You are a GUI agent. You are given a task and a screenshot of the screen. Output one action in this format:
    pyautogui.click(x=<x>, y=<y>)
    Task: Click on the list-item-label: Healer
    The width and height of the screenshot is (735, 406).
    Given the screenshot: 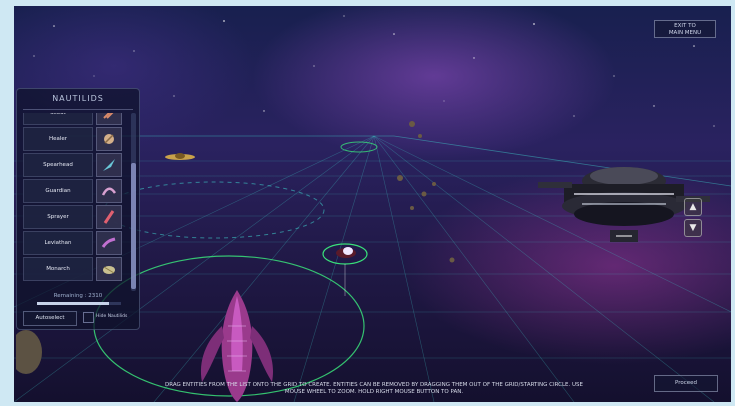 What is the action you would take?
    pyautogui.click(x=58, y=139)
    